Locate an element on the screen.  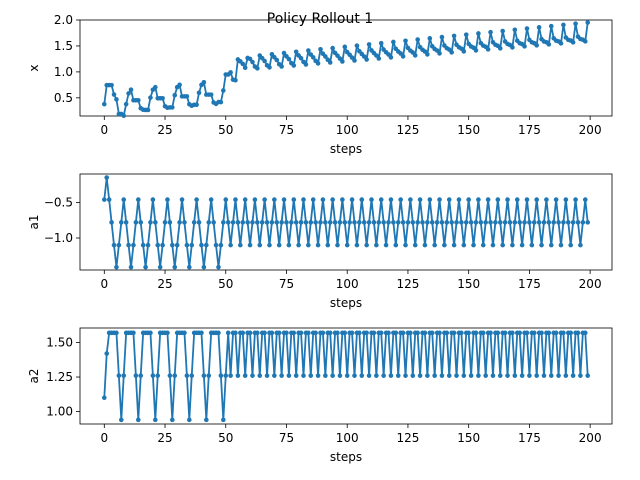
y-axis-label: a1 is located at coordinates (34, 222).